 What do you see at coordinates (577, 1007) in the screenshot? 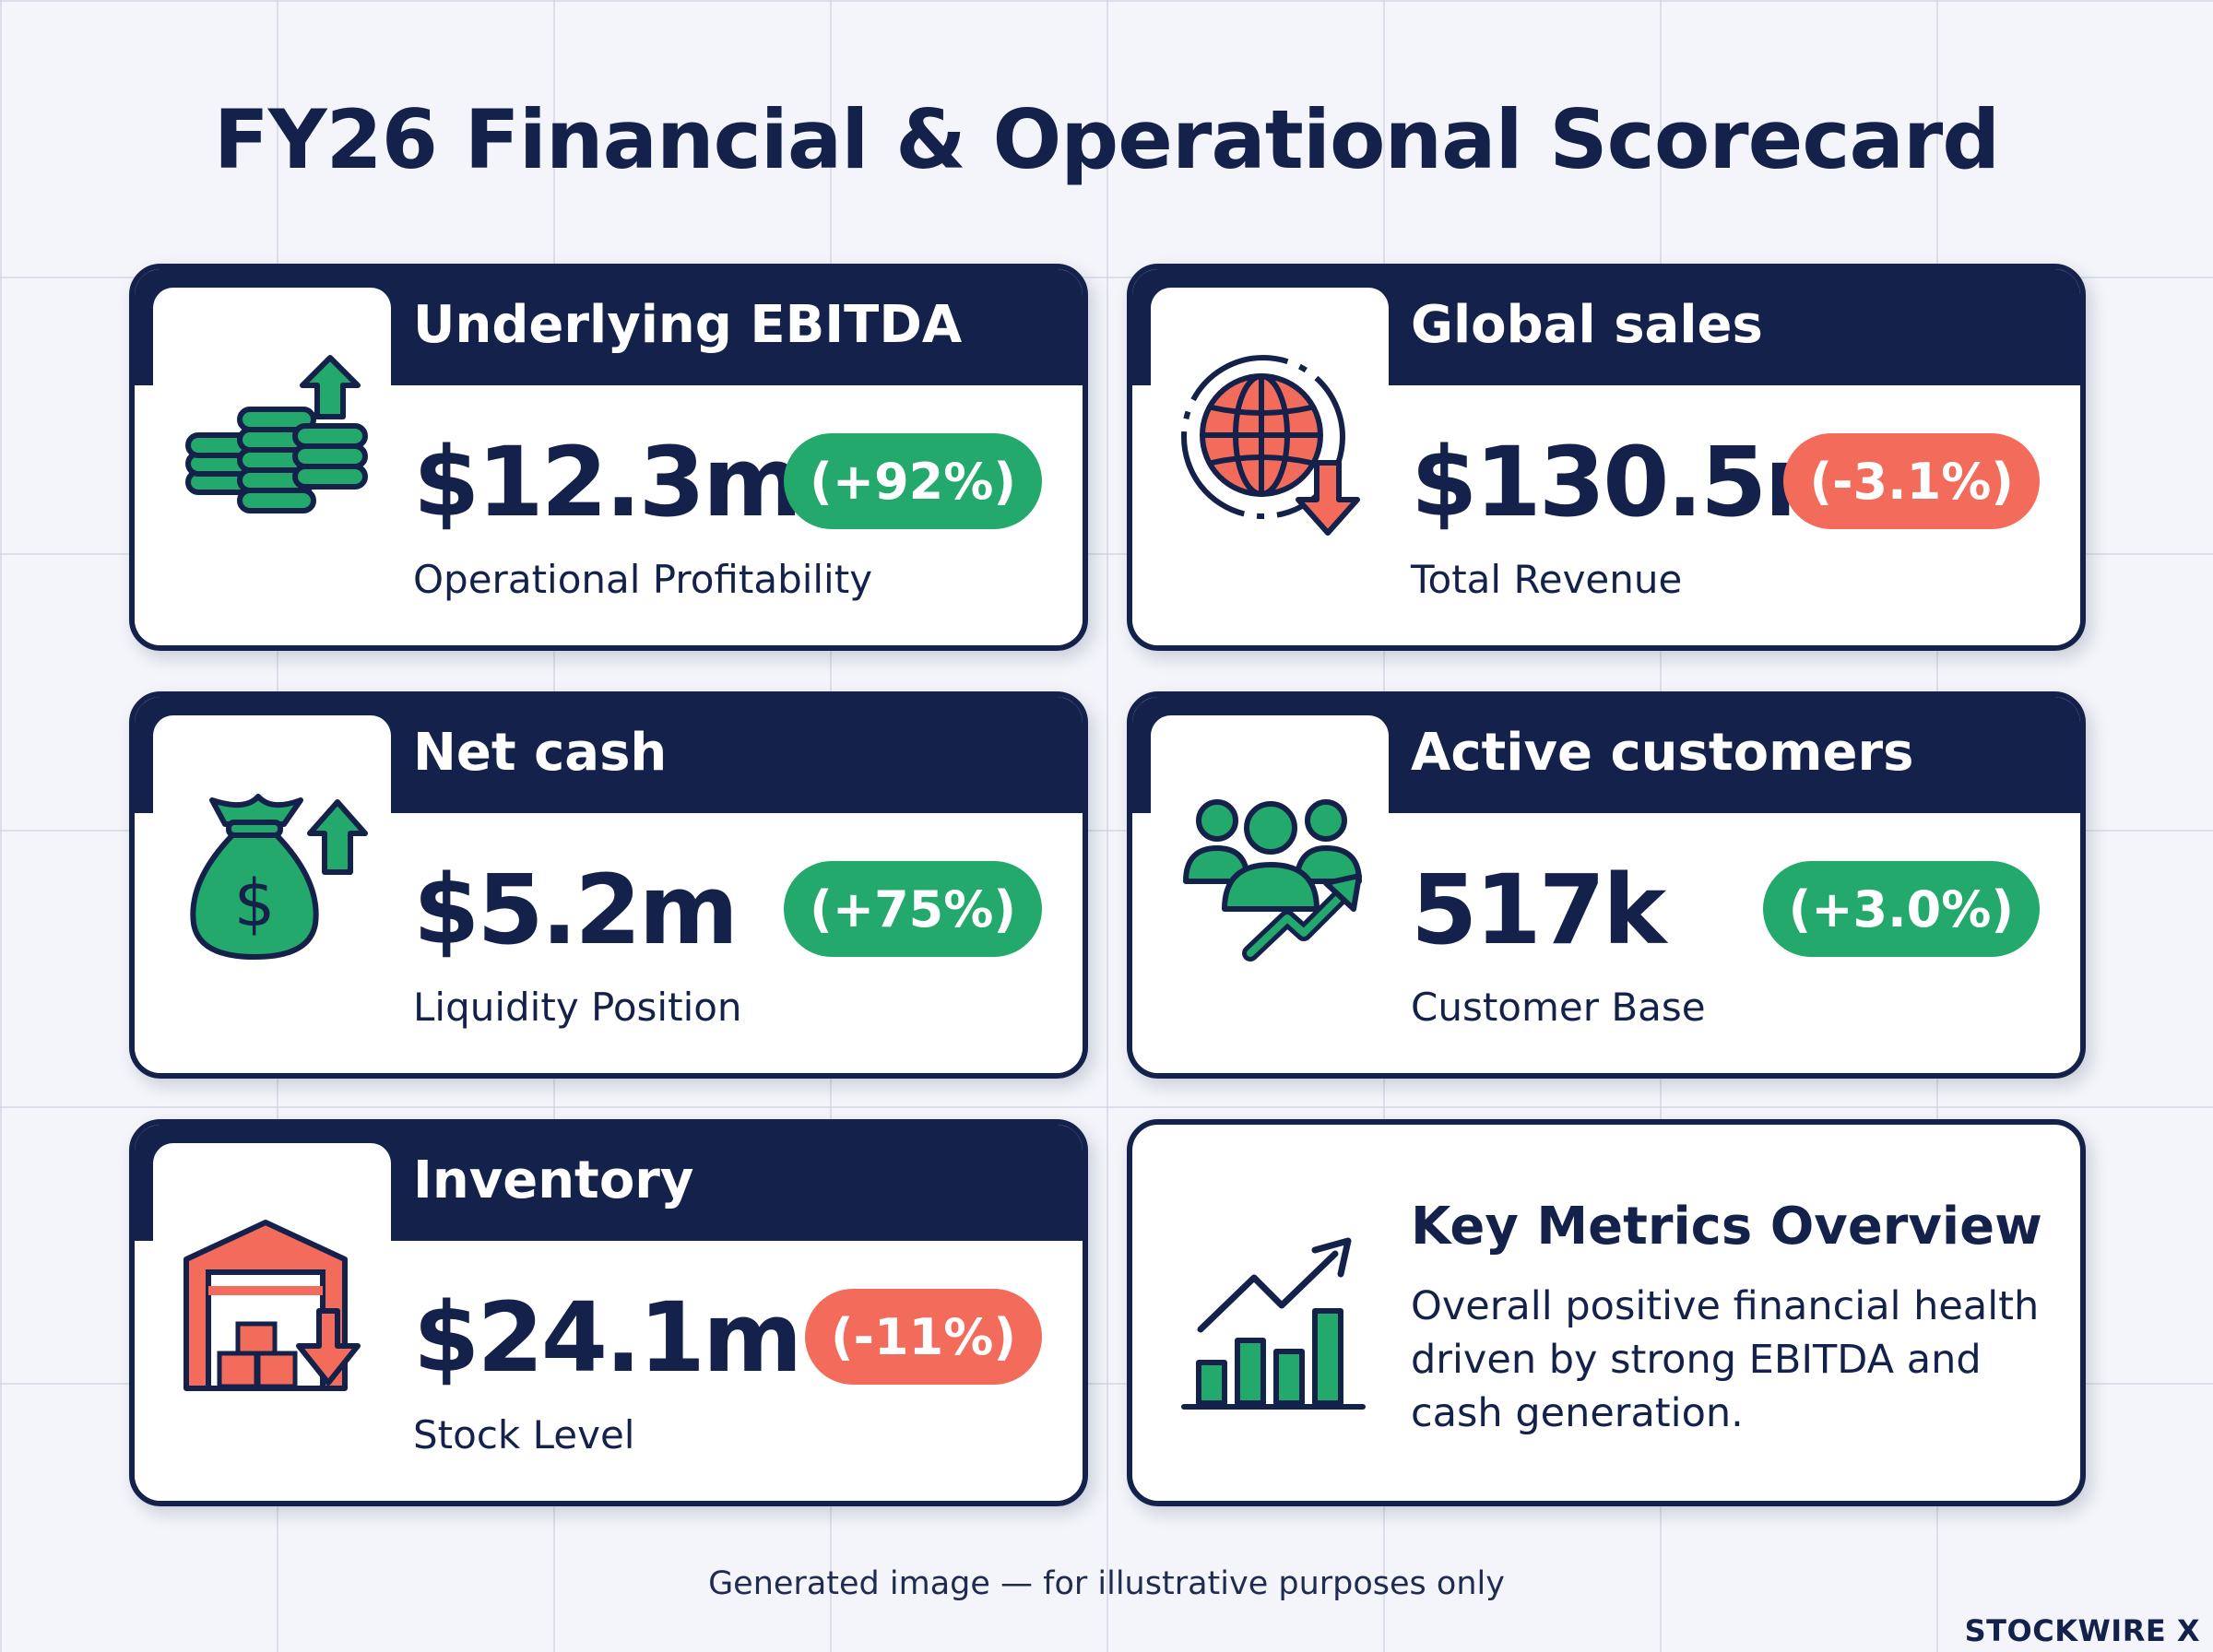
I see `card-subtitle: Liquidity Position` at bounding box center [577, 1007].